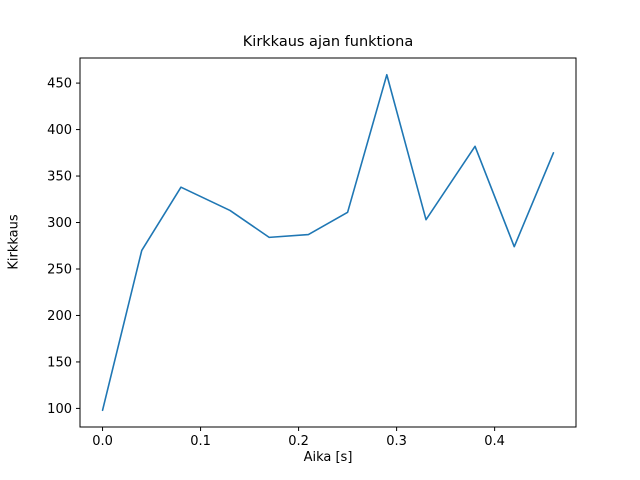 This screenshot has width=640, height=480. I want to click on y-tick-label: 250, so click(59, 269).